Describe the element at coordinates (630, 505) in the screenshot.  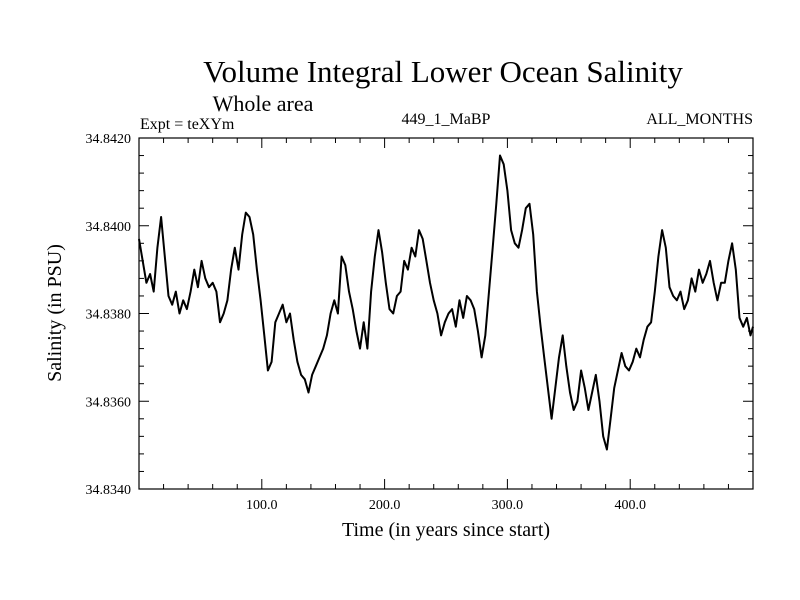
I see `x-tick-label: 400.0` at that location.